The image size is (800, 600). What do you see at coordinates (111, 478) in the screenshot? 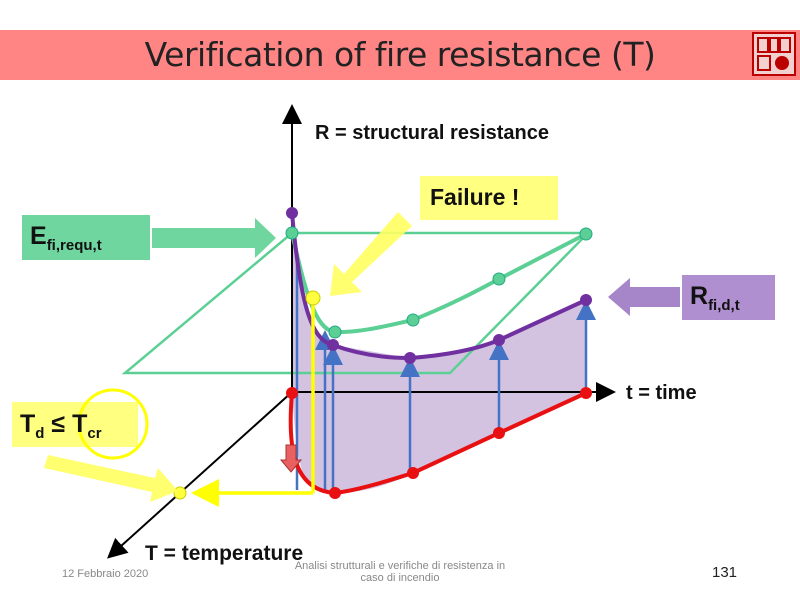
I see `td-arrow` at bounding box center [111, 478].